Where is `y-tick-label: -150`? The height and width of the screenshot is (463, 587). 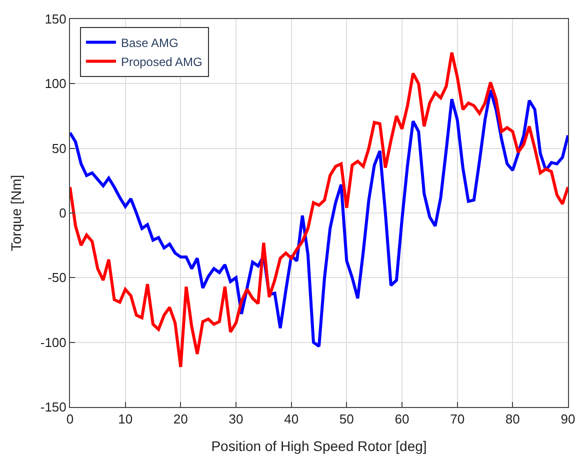
y-tick-label: -150 is located at coordinates (53, 407).